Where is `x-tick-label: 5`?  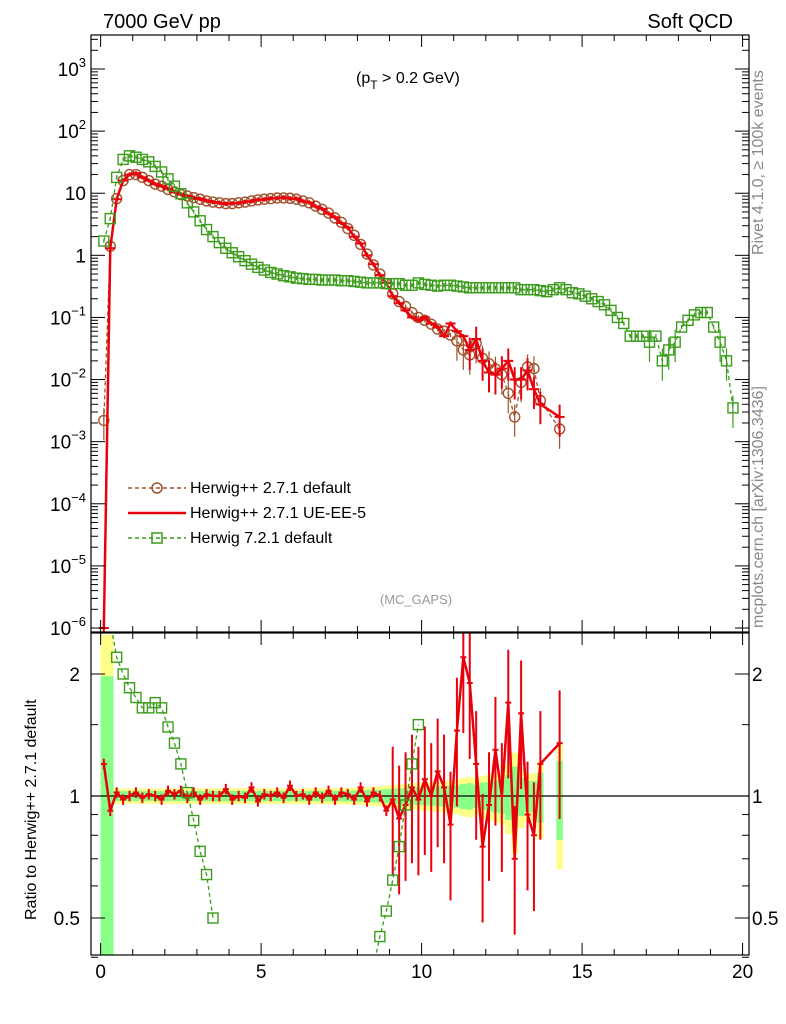 x-tick-label: 5 is located at coordinates (261, 972).